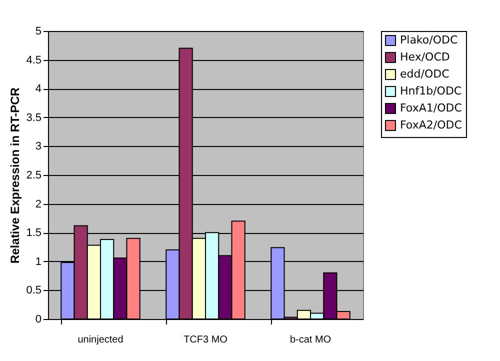 This screenshot has height=361, width=500. I want to click on x-tick-label: b-cat MO, so click(311, 340).